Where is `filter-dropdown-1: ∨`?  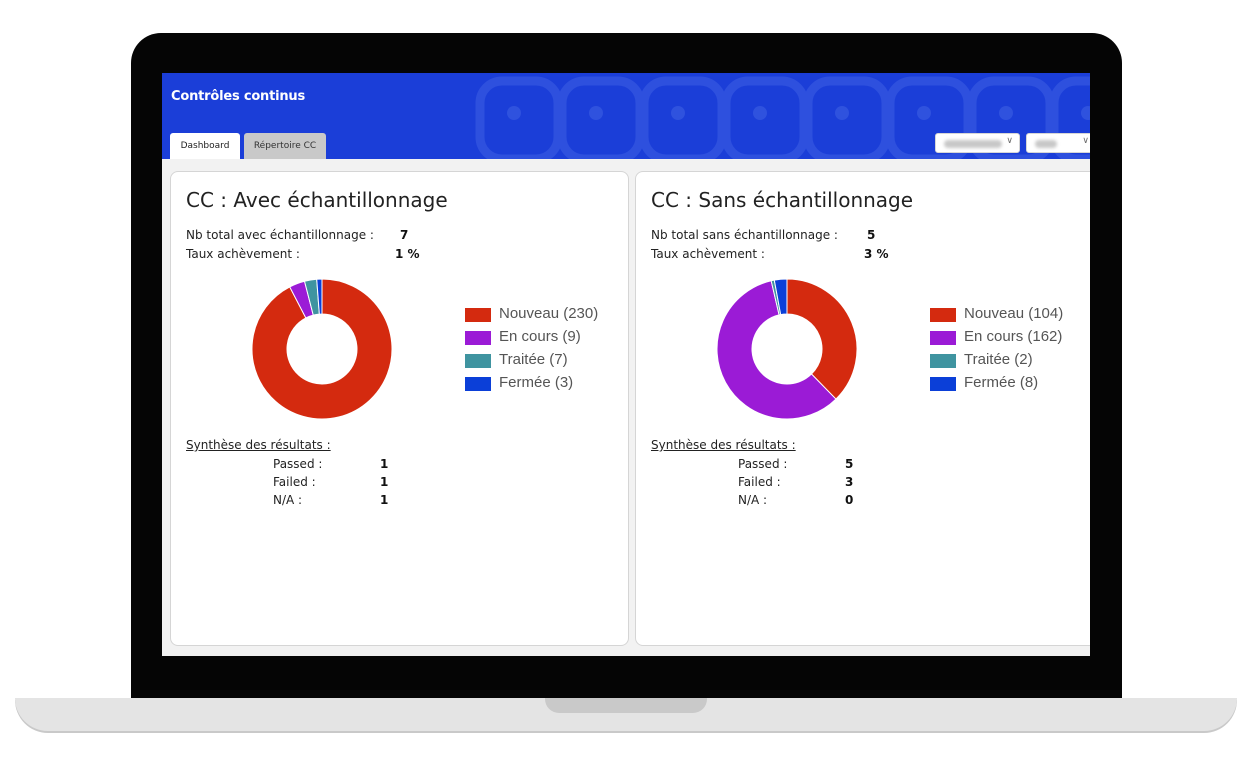
filter-dropdown-1: ∨ is located at coordinates (977, 143).